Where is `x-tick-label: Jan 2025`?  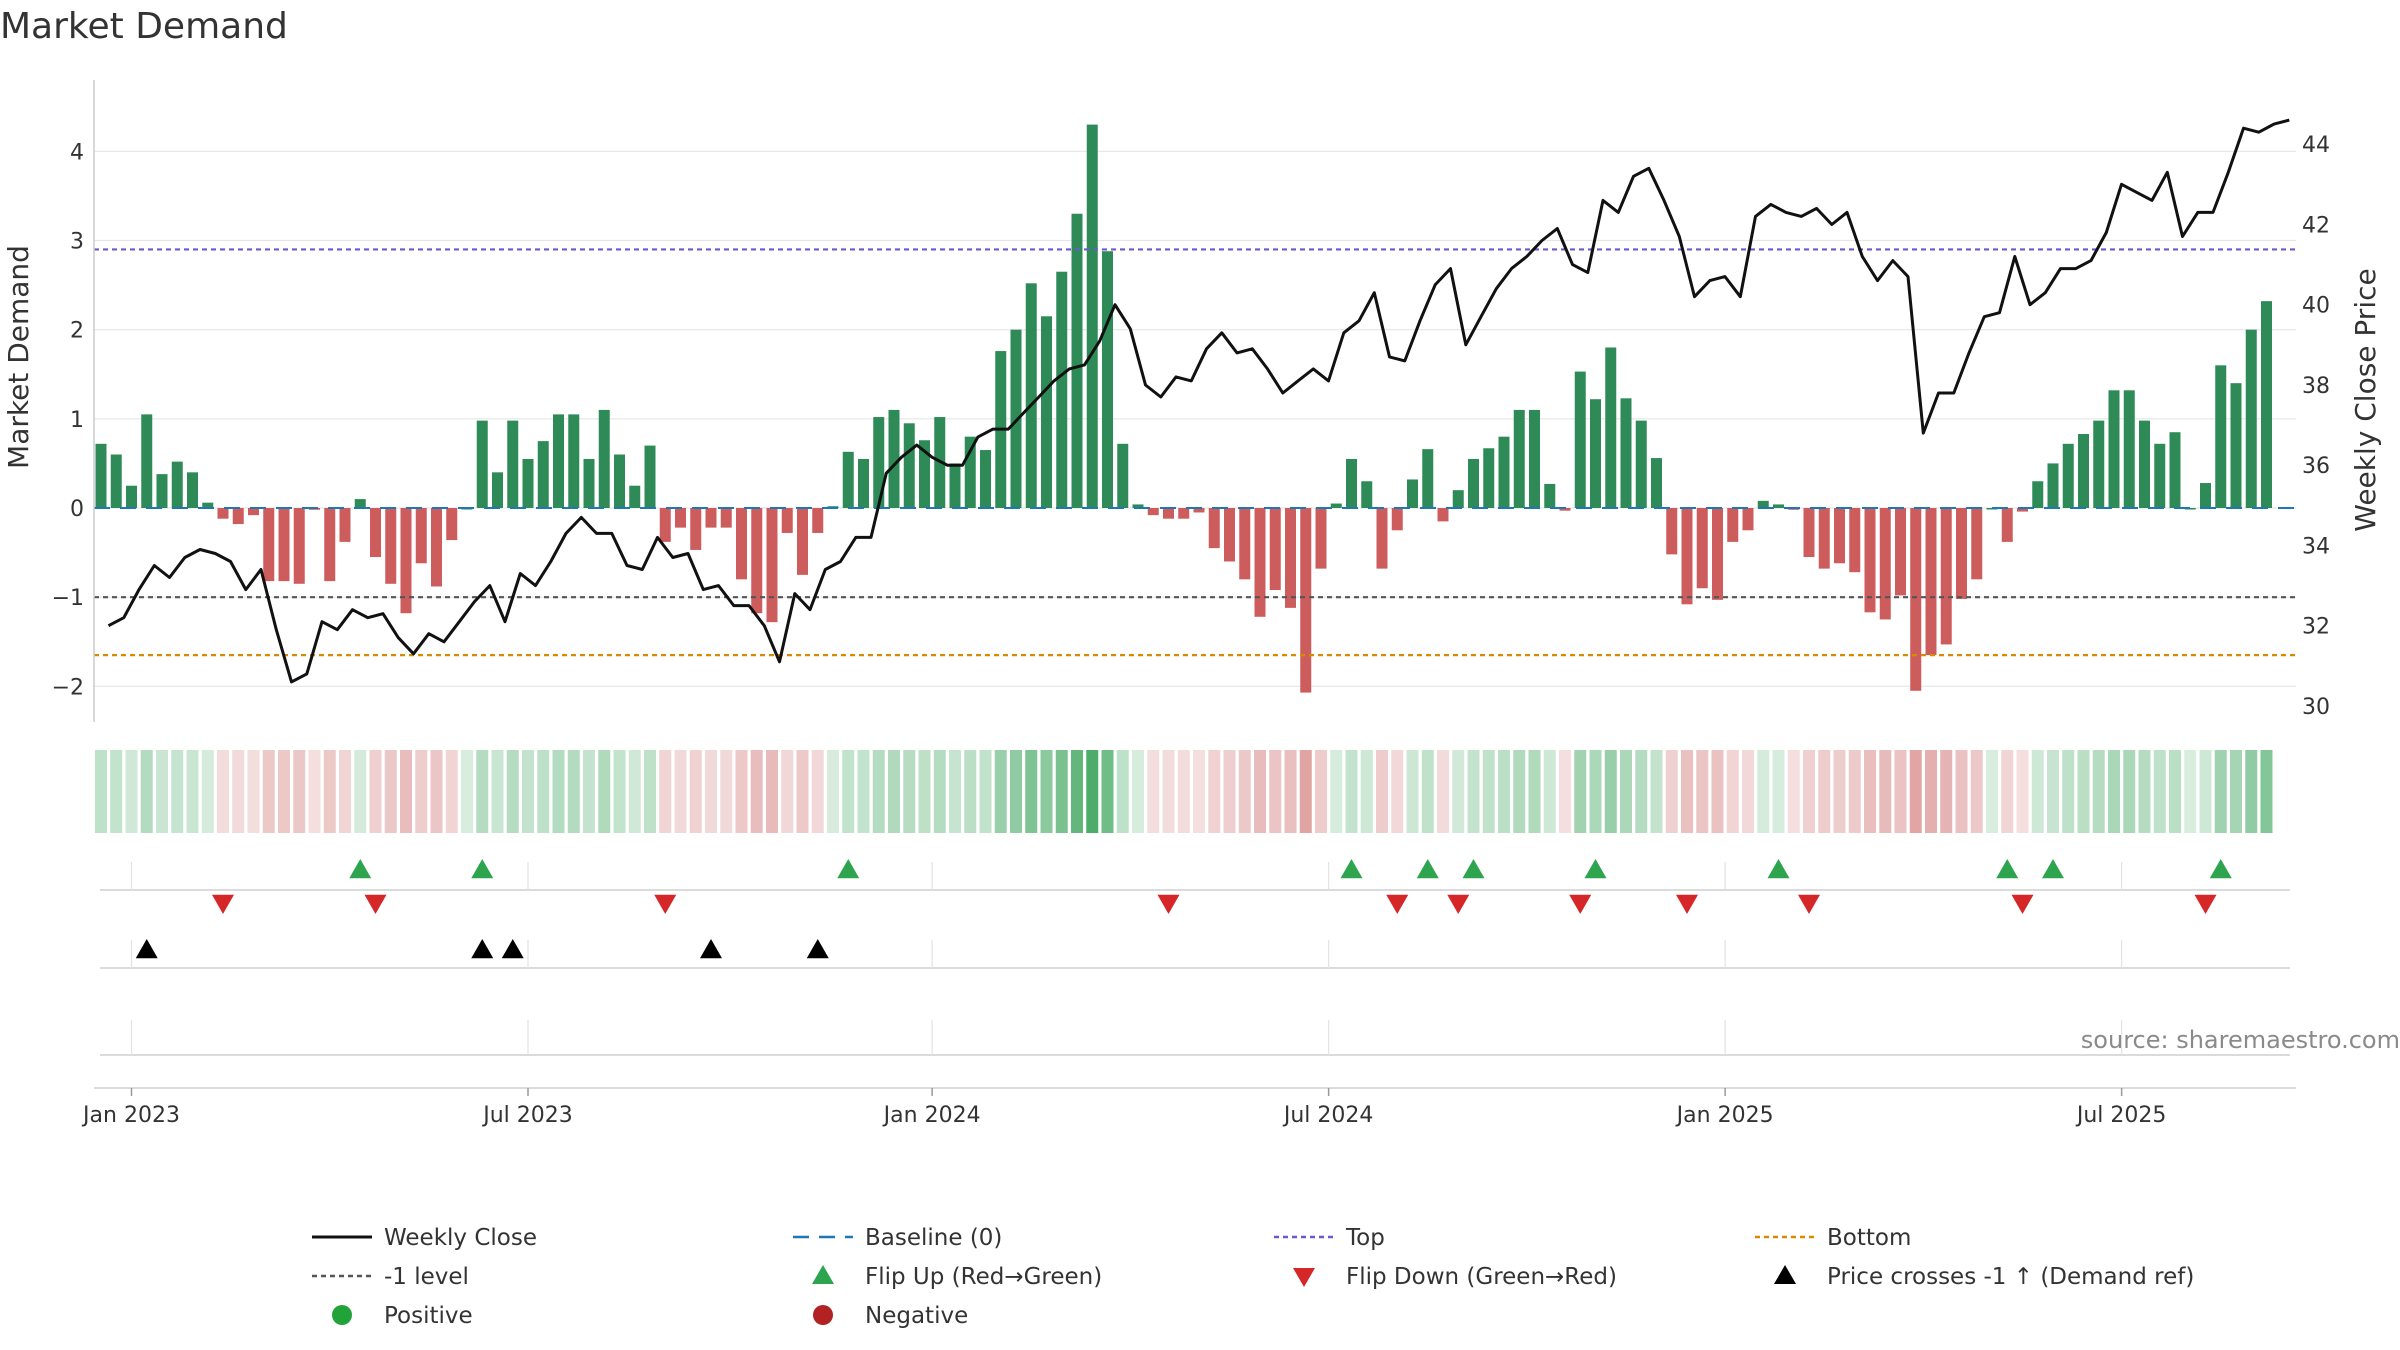
x-tick-label: Jan 2025 is located at coordinates (1724, 1115).